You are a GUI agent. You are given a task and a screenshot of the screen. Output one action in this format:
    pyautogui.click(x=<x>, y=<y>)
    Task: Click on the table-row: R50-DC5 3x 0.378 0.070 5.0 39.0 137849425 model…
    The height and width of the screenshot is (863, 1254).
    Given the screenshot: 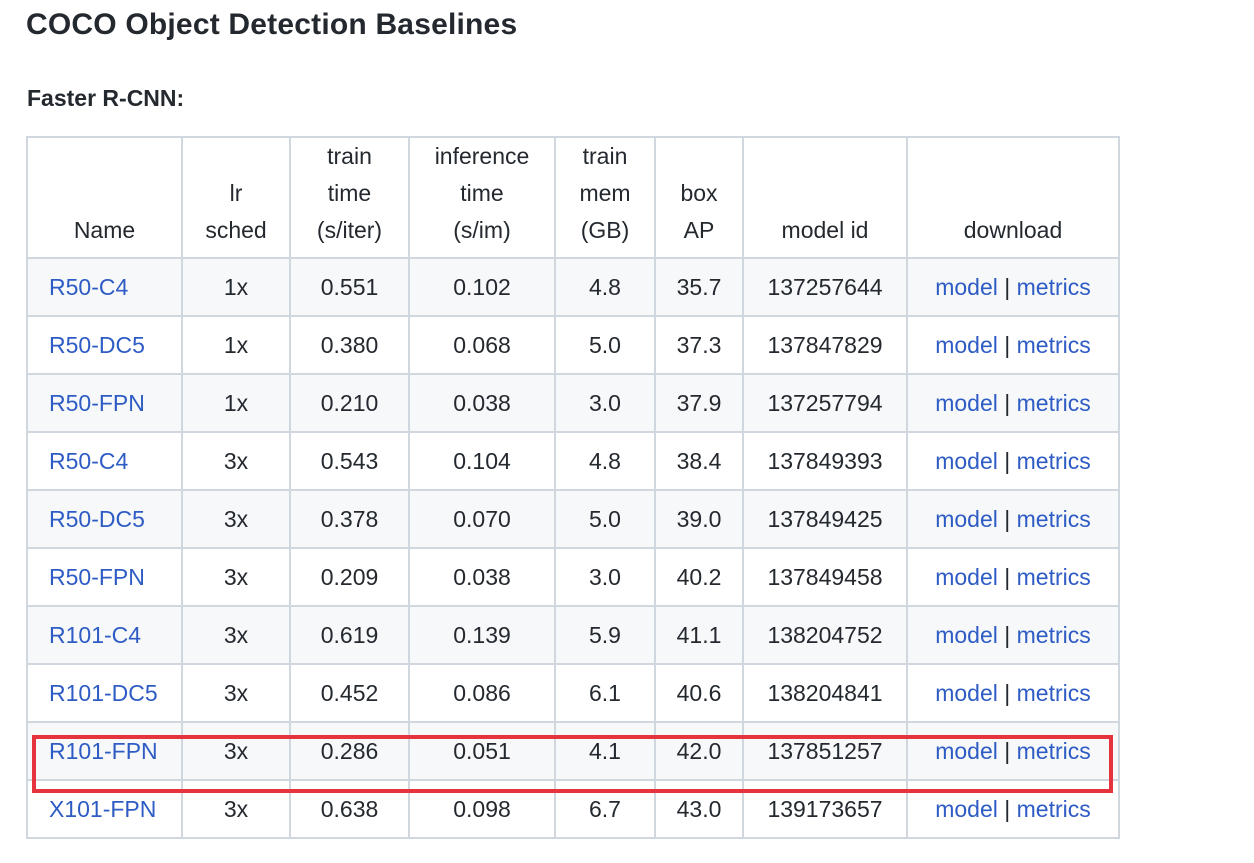 What is the action you would take?
    pyautogui.click(x=573, y=519)
    